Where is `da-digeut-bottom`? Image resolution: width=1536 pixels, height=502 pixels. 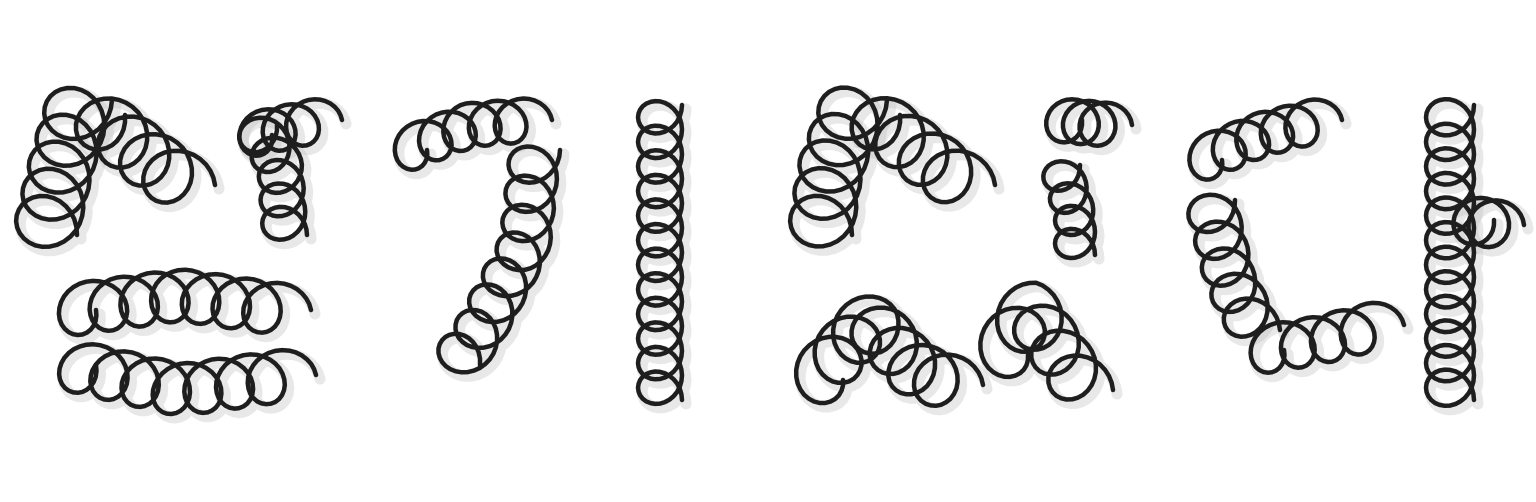
da-digeut-bottom is located at coordinates (1327, 337).